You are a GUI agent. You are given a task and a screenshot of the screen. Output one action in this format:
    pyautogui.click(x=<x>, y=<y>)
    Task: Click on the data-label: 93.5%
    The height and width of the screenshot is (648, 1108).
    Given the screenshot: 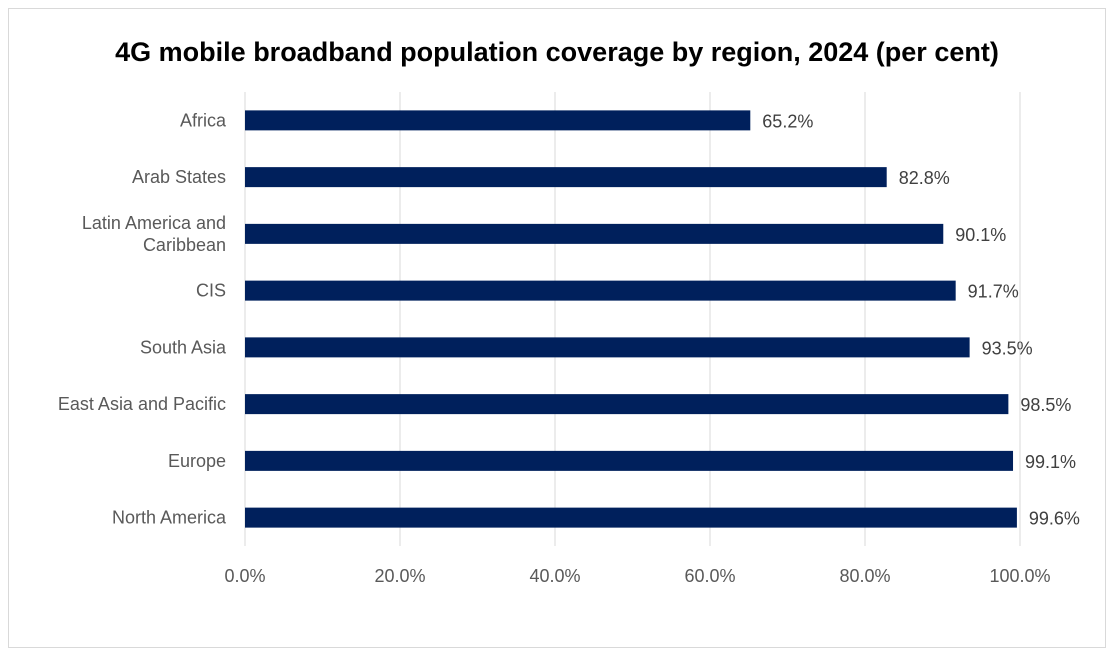 What is the action you would take?
    pyautogui.click(x=1007, y=348)
    